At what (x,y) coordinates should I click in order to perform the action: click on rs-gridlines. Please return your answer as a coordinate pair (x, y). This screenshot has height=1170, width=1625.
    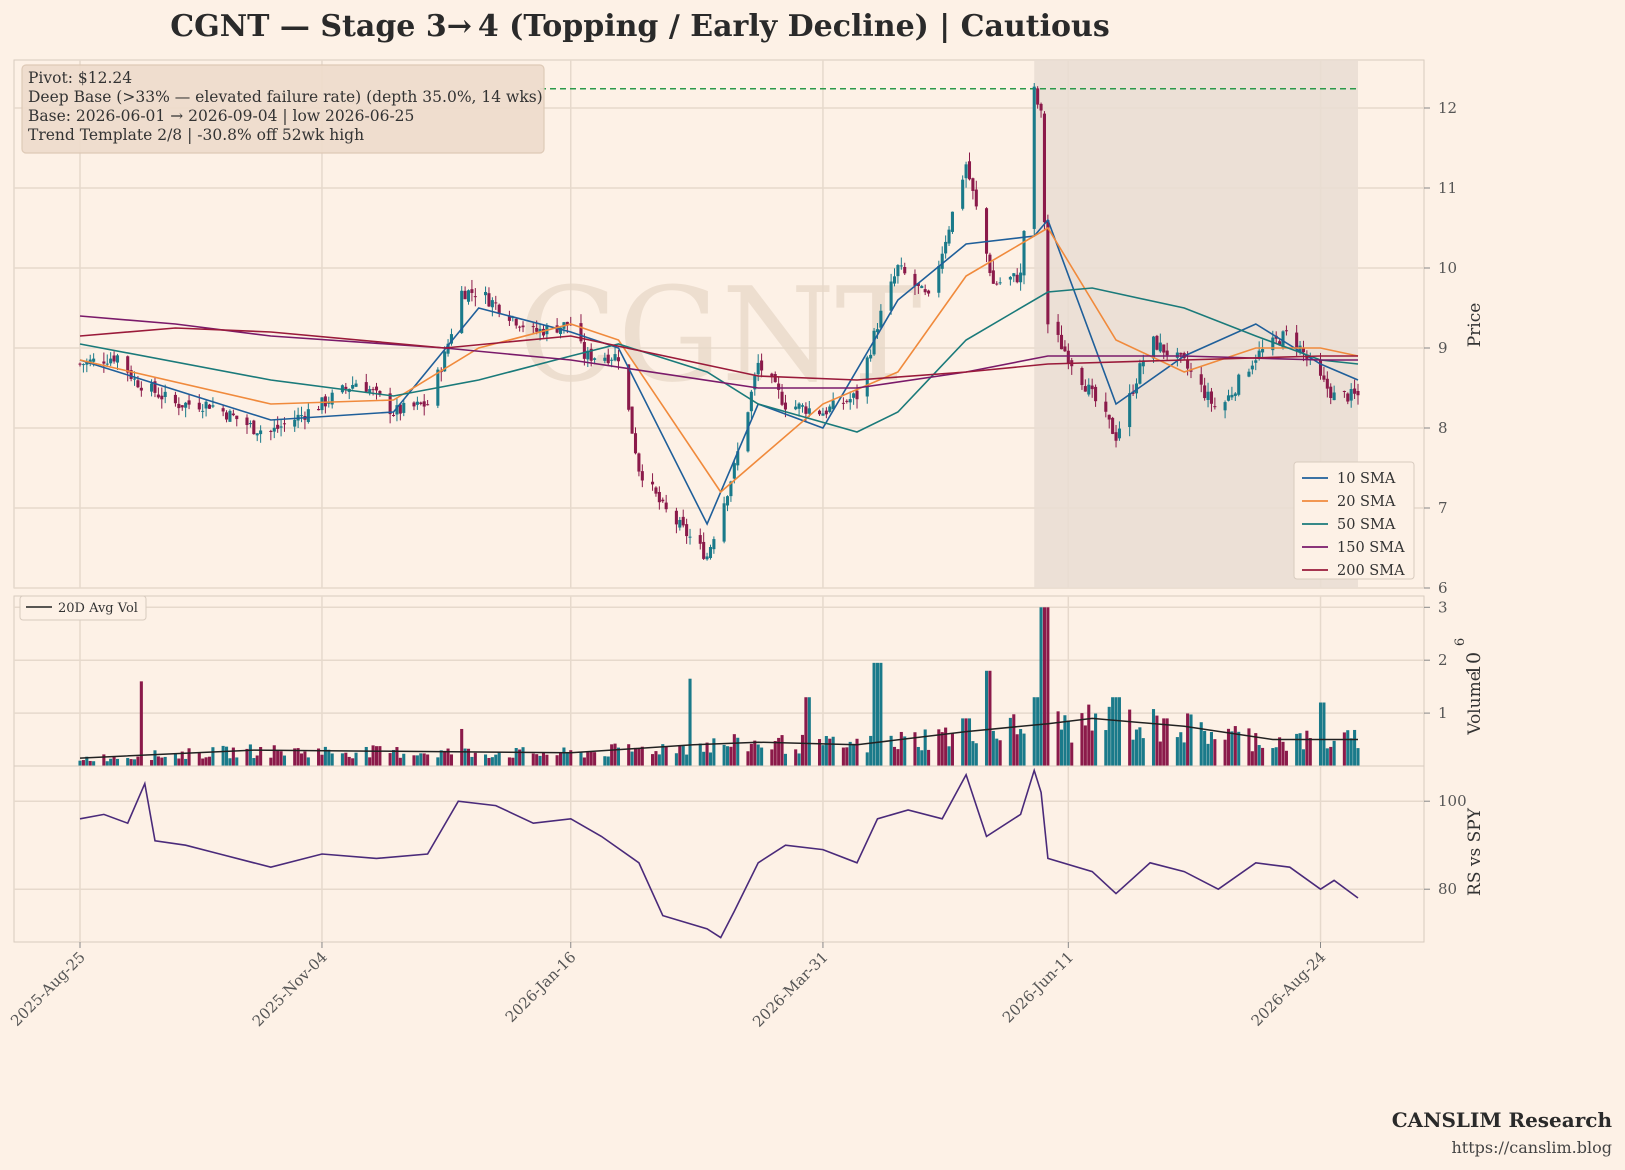
    Looking at the image, I should click on (719, 854).